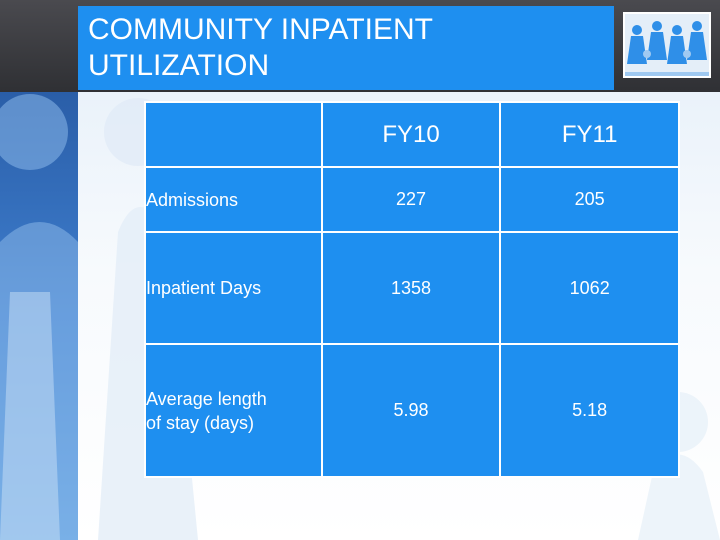 This screenshot has width=720, height=540. Describe the element at coordinates (260, 47) in the screenshot. I see `page-title: COMMUNITY INPATIENT UTILIZATION` at that location.